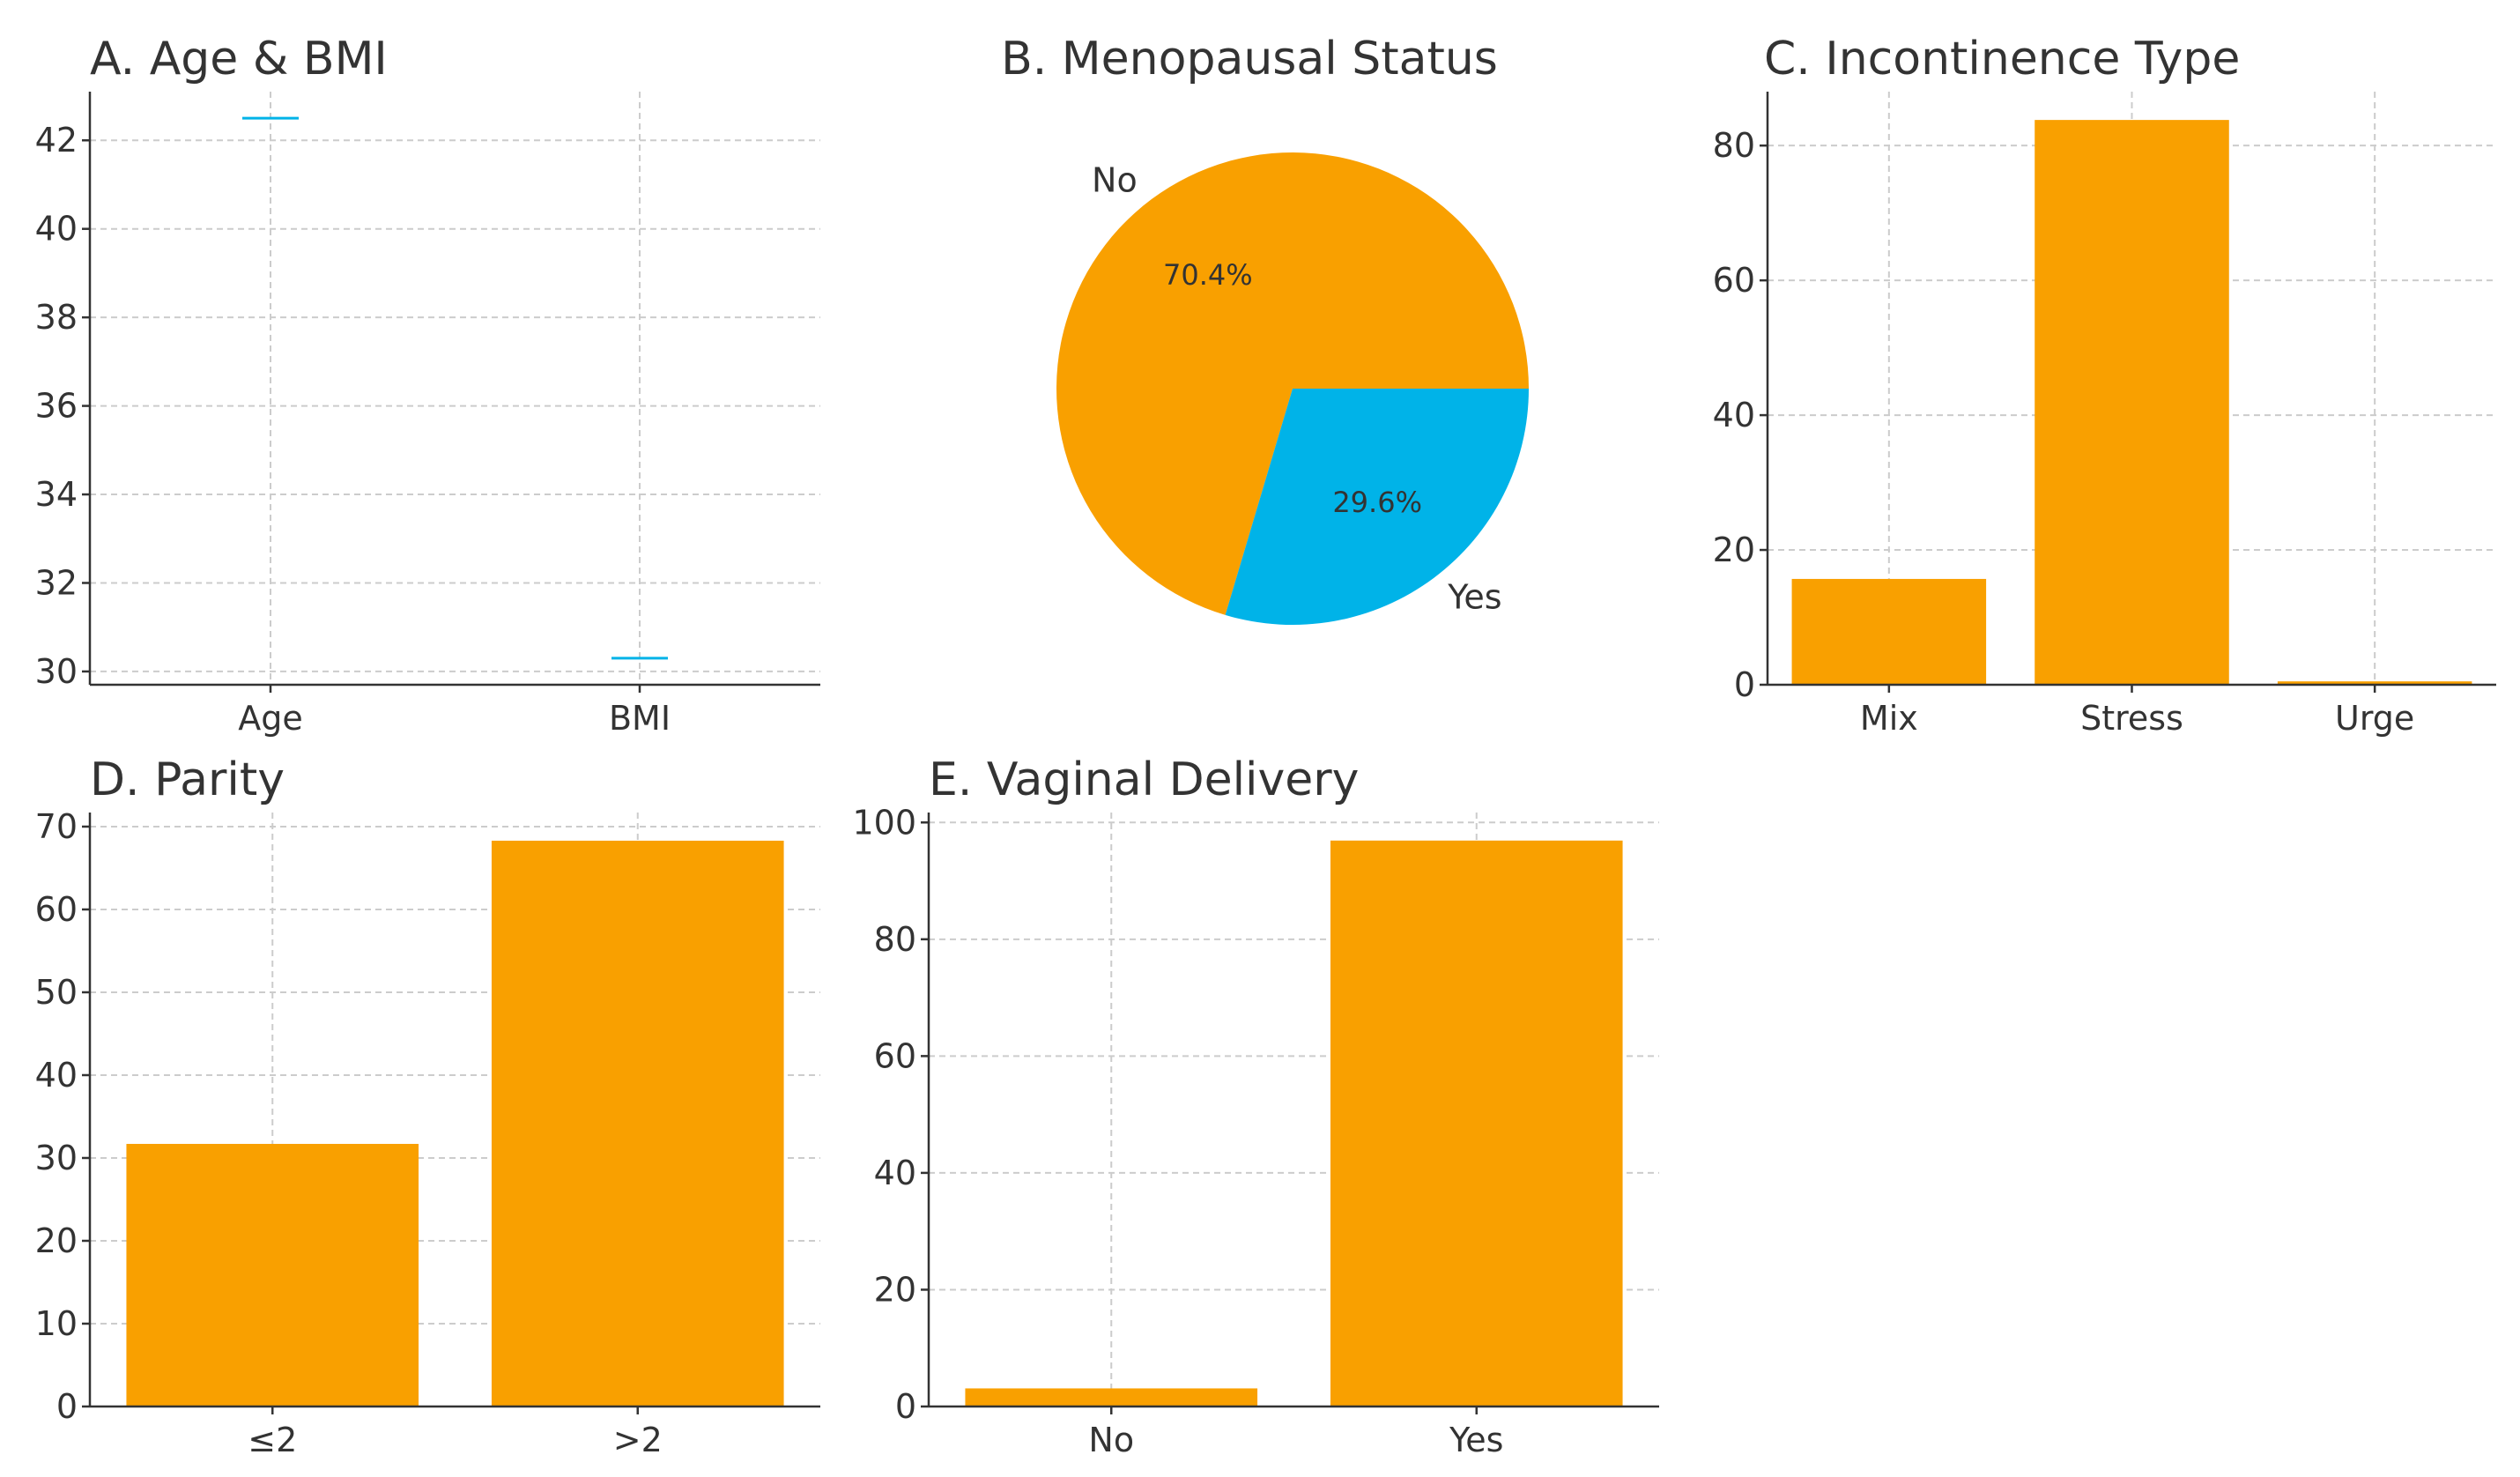 The image size is (2520, 1477). What do you see at coordinates (1249, 59) in the screenshot?
I see `panel-b-title: B. Menopausal Status` at bounding box center [1249, 59].